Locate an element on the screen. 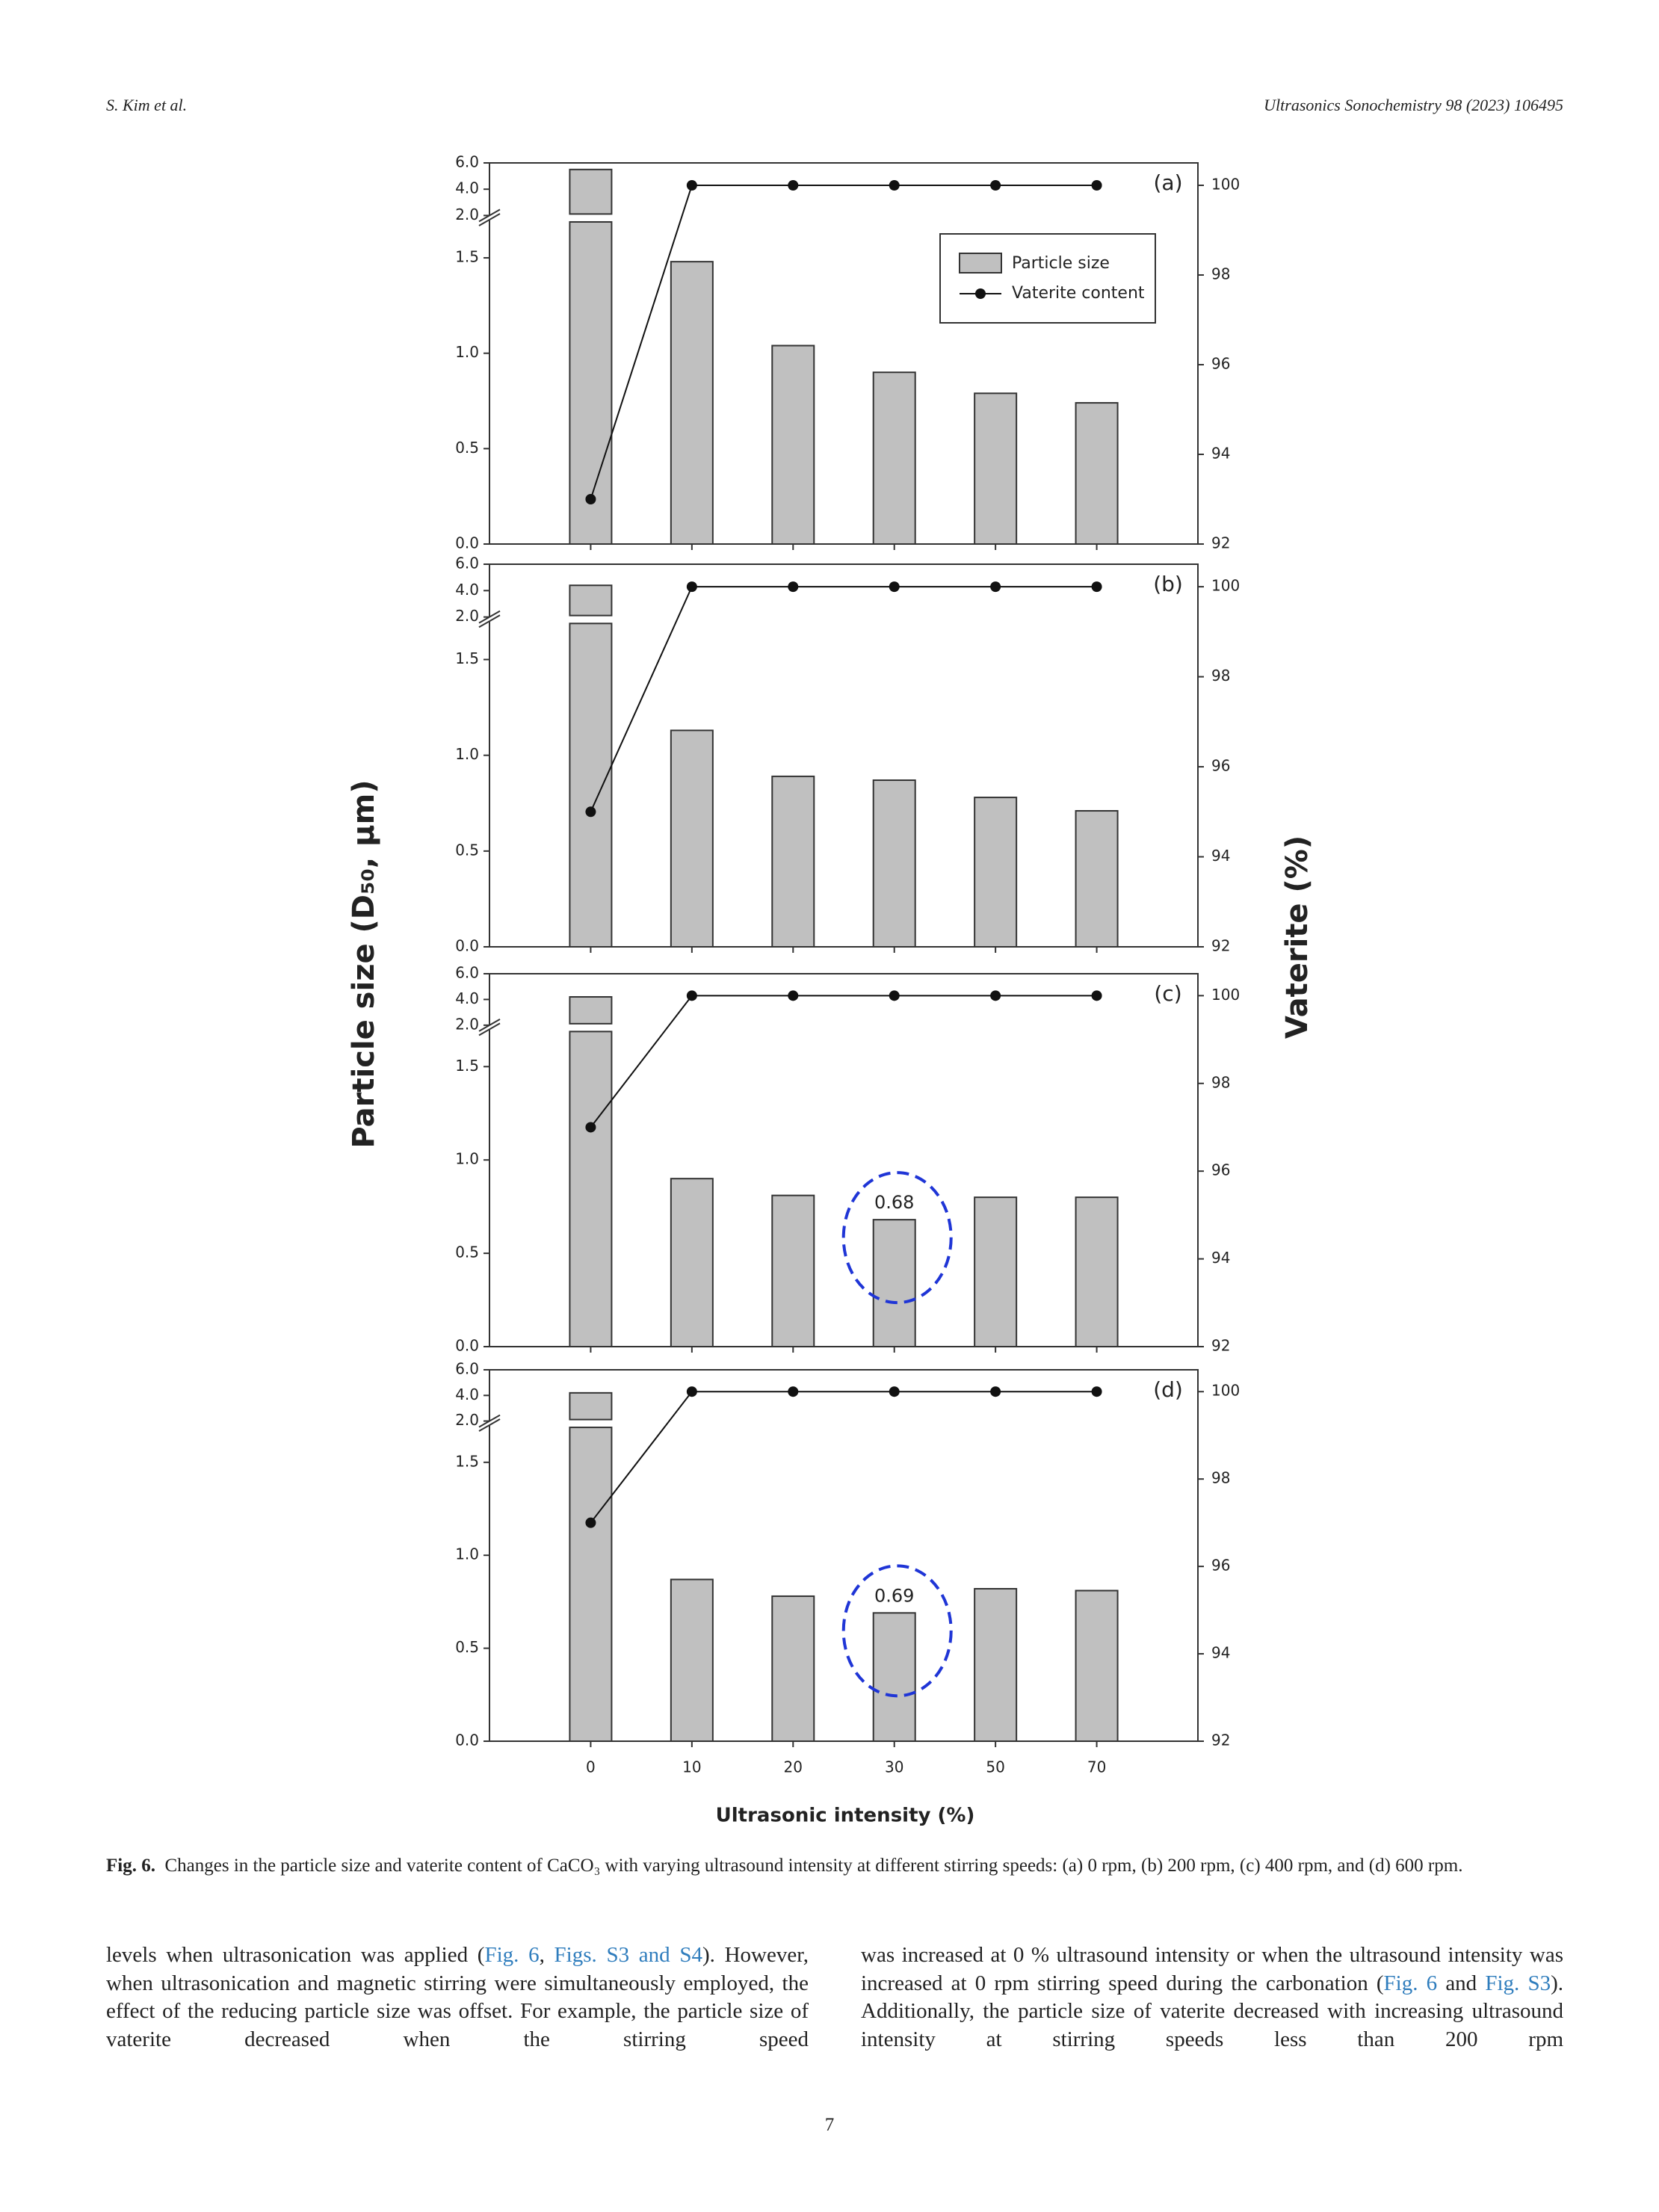 This screenshot has width=1659, height=2212. x-tick-label: 70 is located at coordinates (1096, 1767).